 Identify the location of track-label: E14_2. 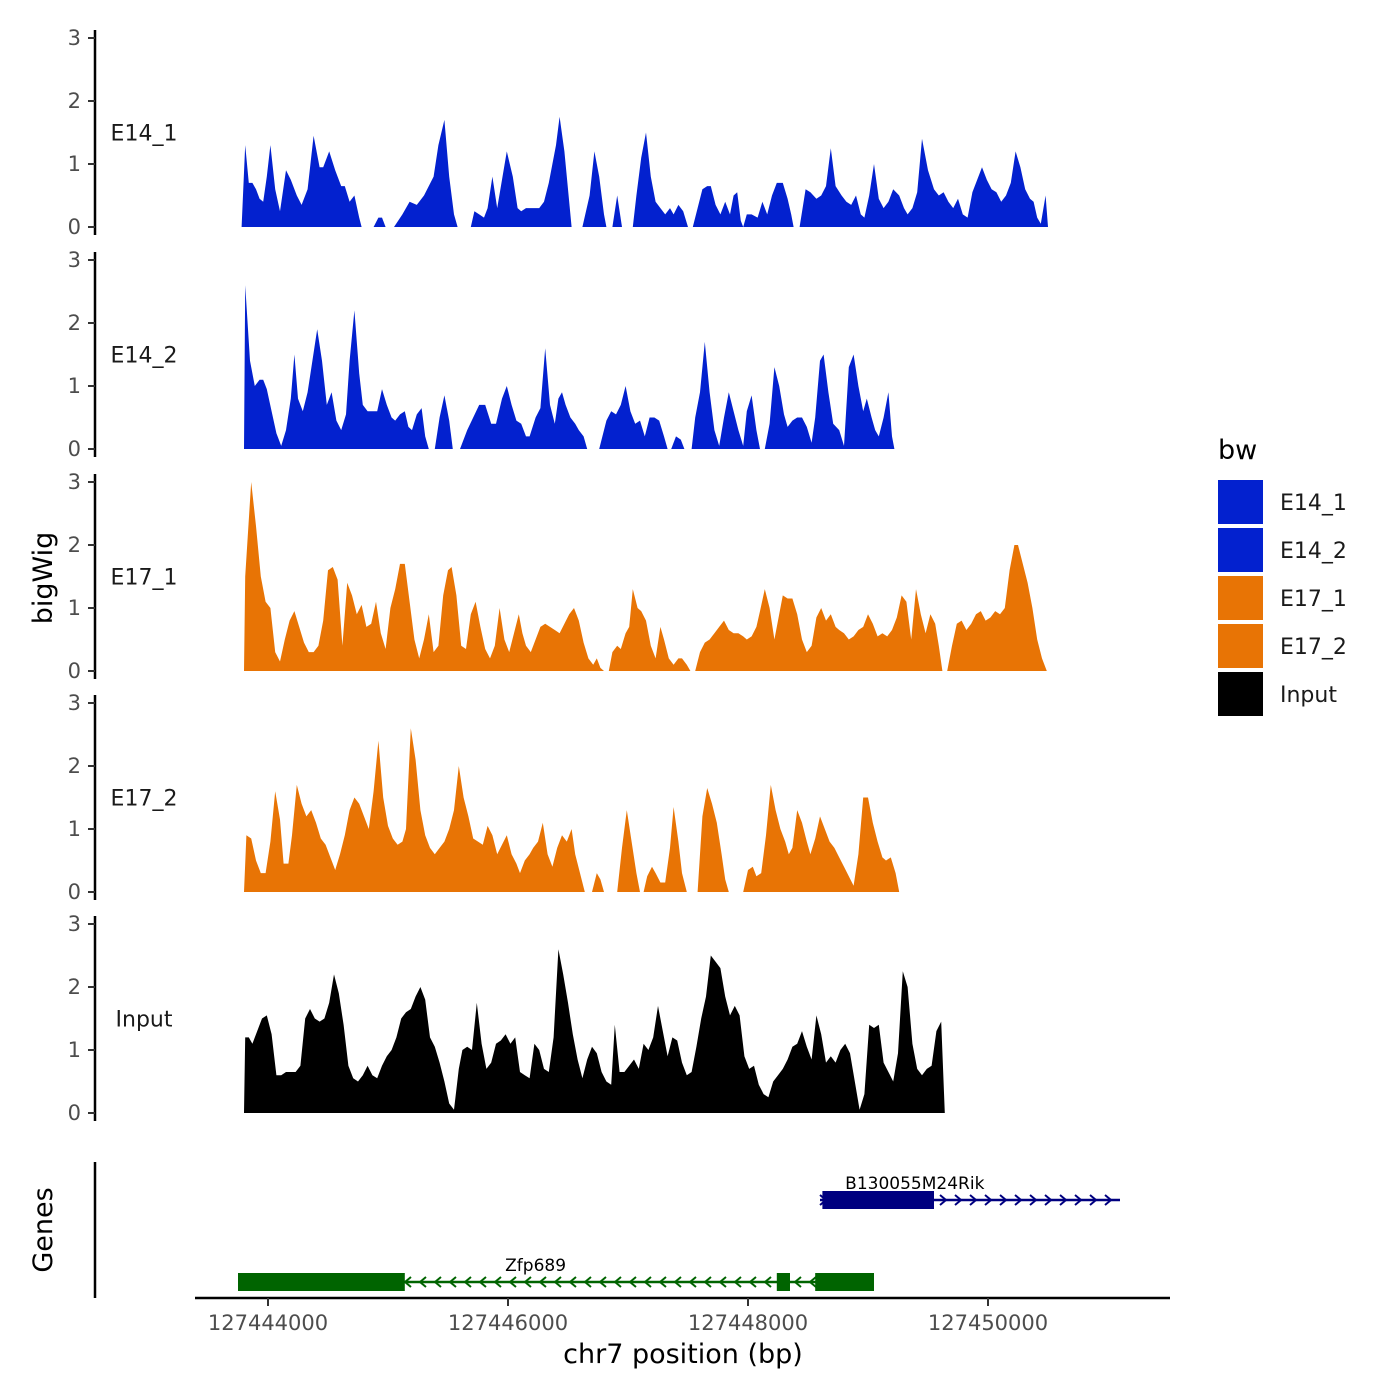
(144, 356).